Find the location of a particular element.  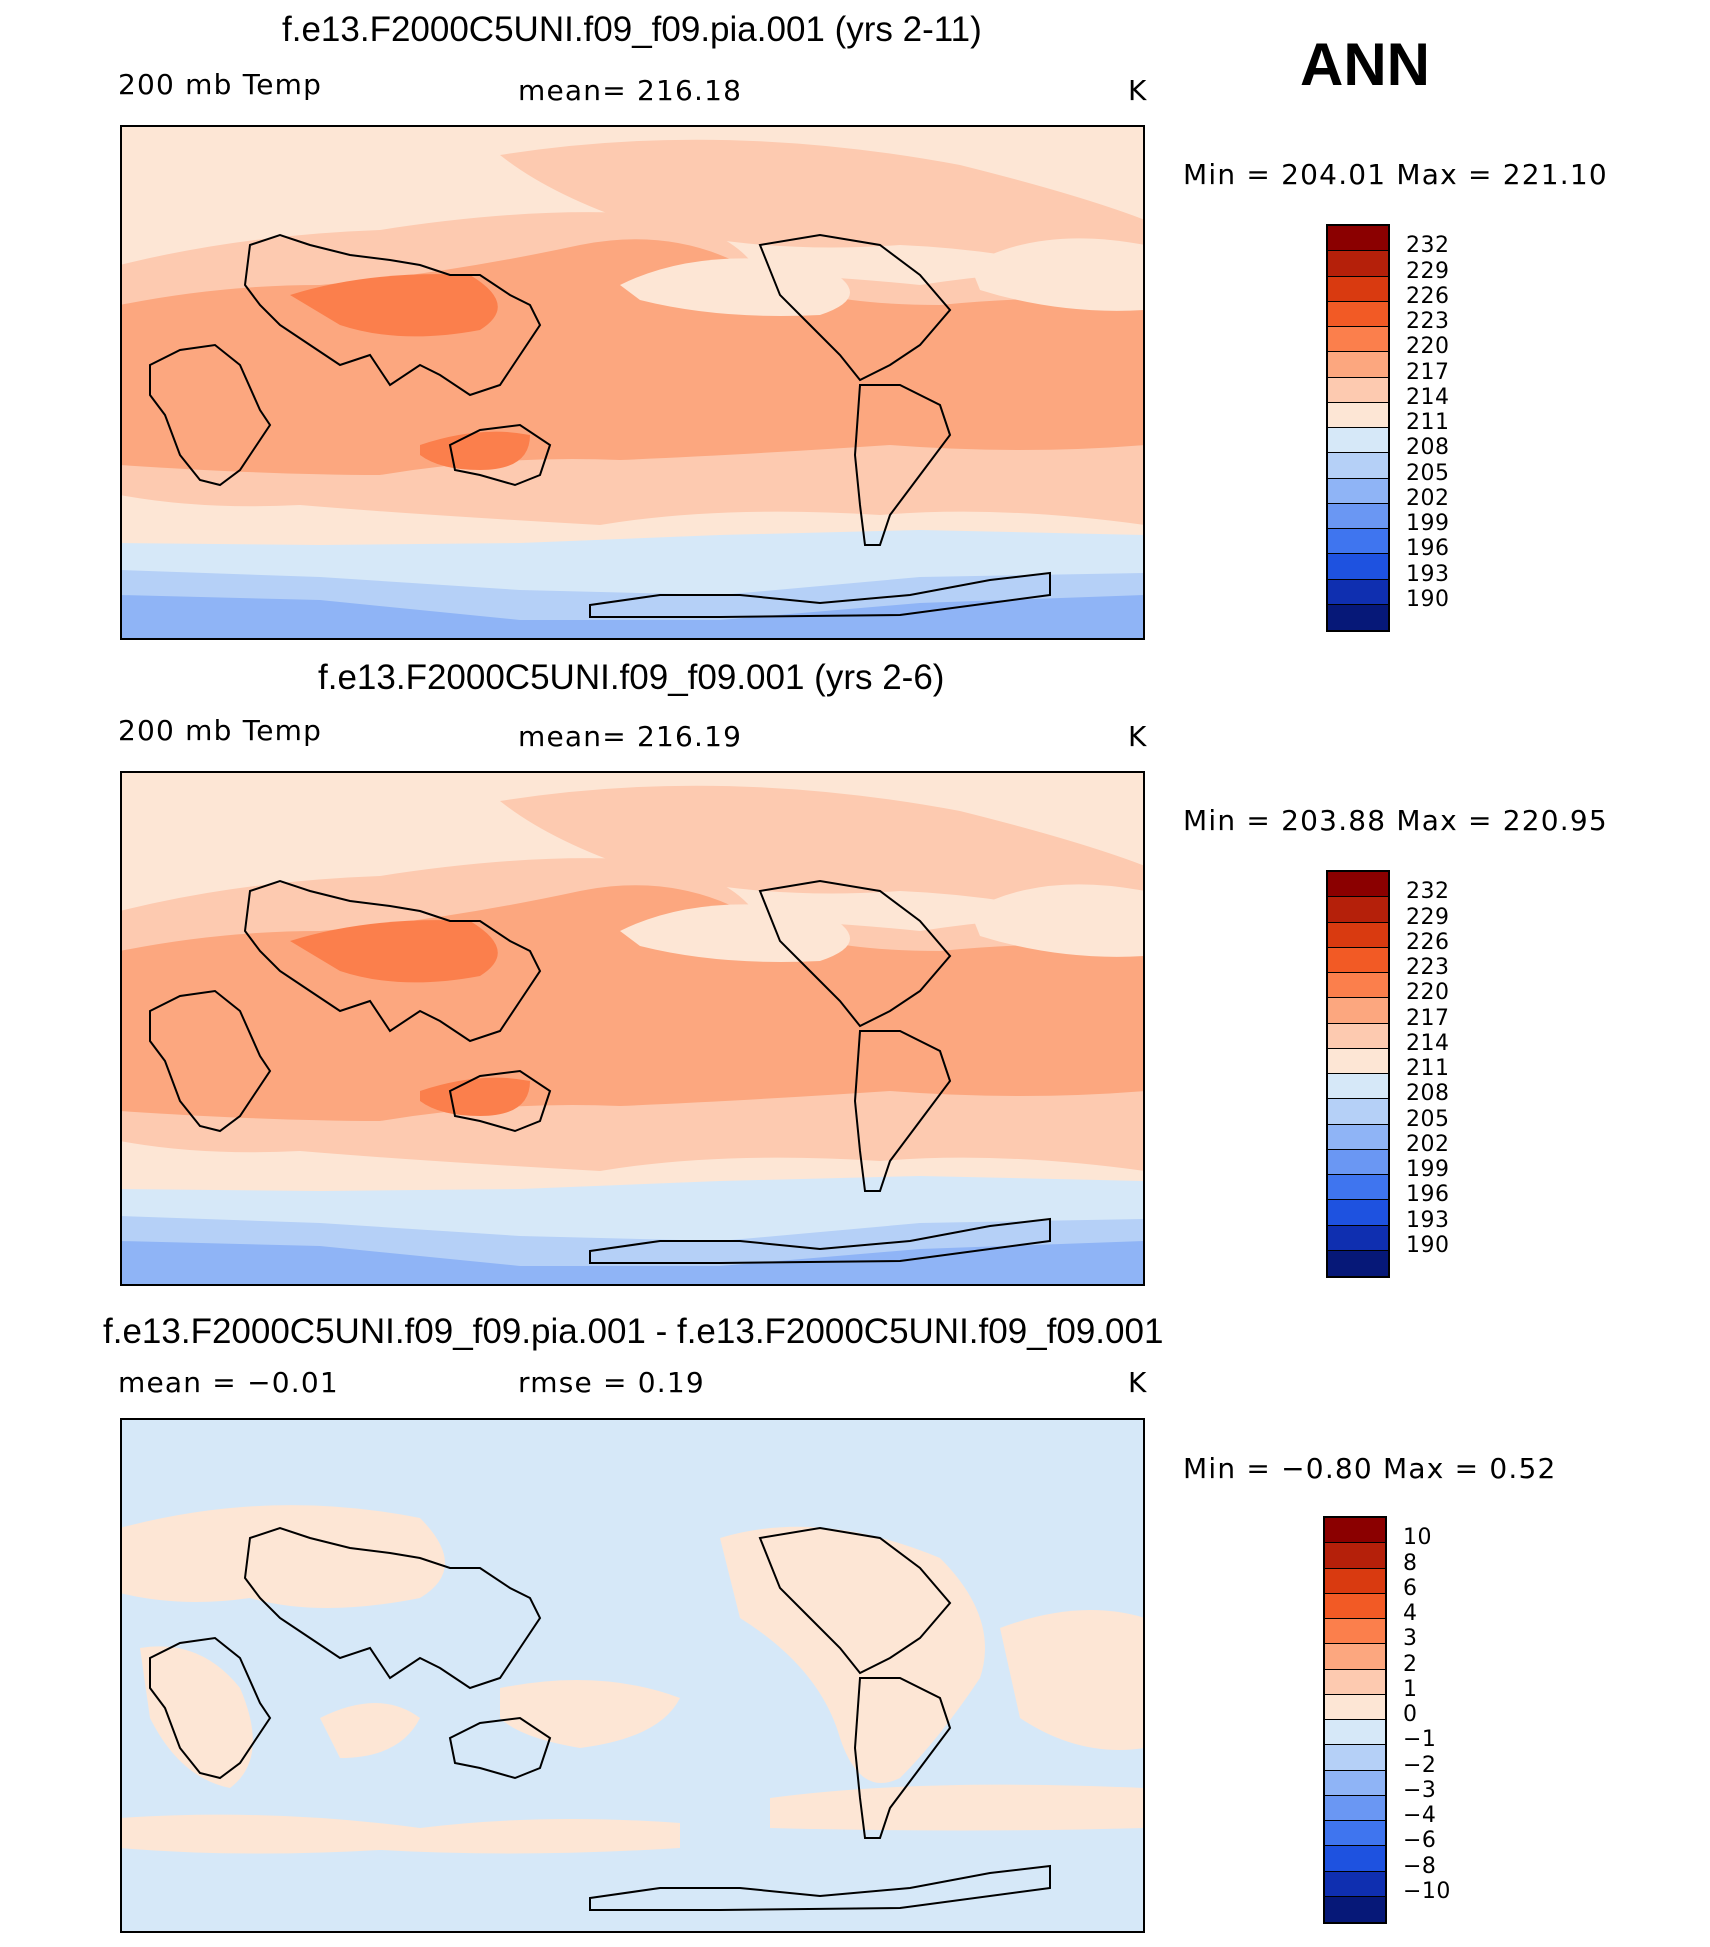

panel-title: f.e13.F2000C5UNI.f09_f09.001 (yrs 2-6) is located at coordinates (631, 677).